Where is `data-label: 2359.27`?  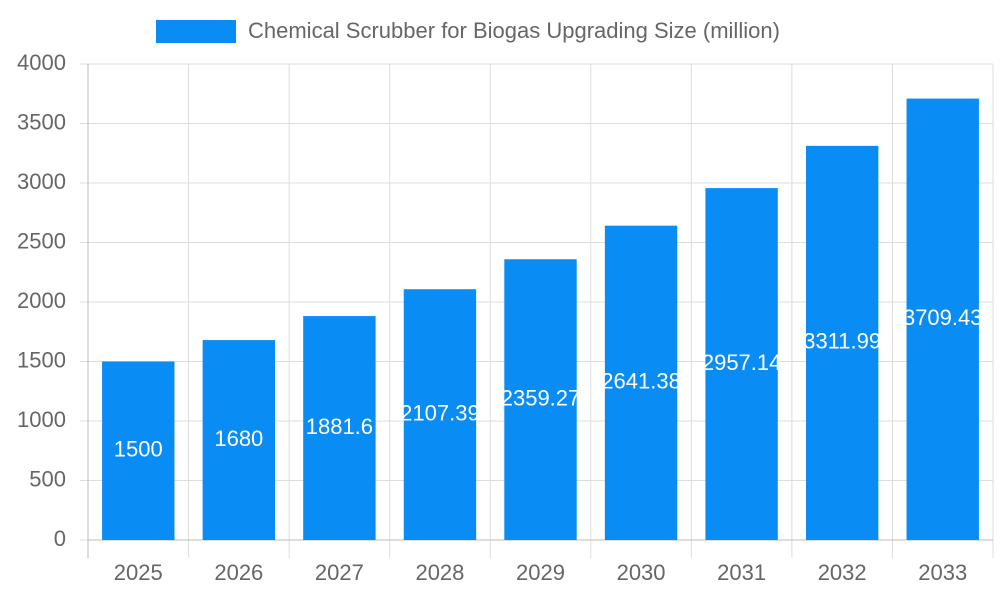
data-label: 2359.27 is located at coordinates (541, 397).